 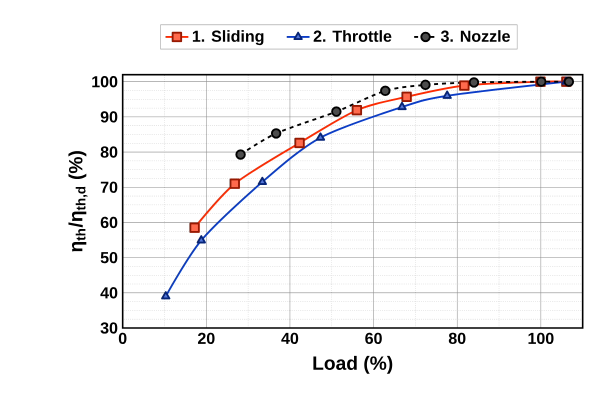 What do you see at coordinates (105, 82) in the screenshot?
I see `y-tick-label: 100` at bounding box center [105, 82].